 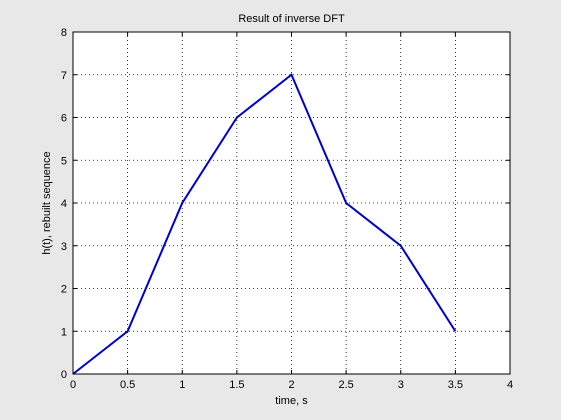 I want to click on y-tick-label: 8, so click(x=64, y=33).